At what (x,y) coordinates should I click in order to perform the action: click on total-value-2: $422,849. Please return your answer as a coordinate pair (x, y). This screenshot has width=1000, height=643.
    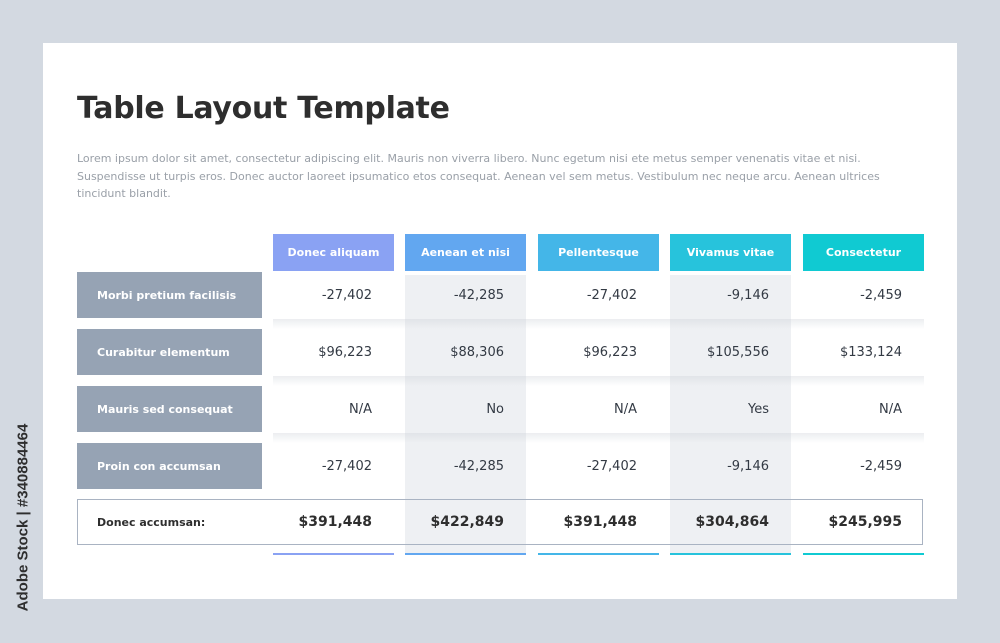
    Looking at the image, I should click on (467, 522).